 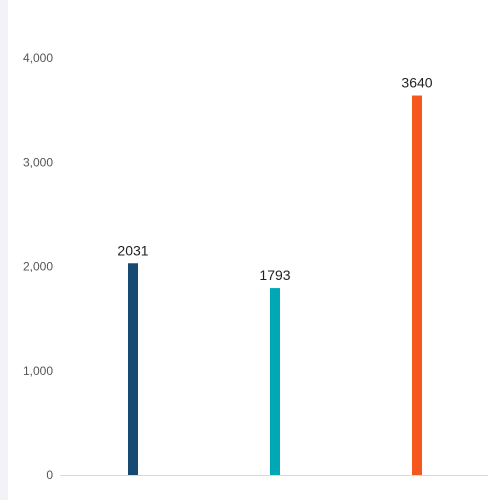 I want to click on data-label-1: 1793, so click(x=274, y=275).